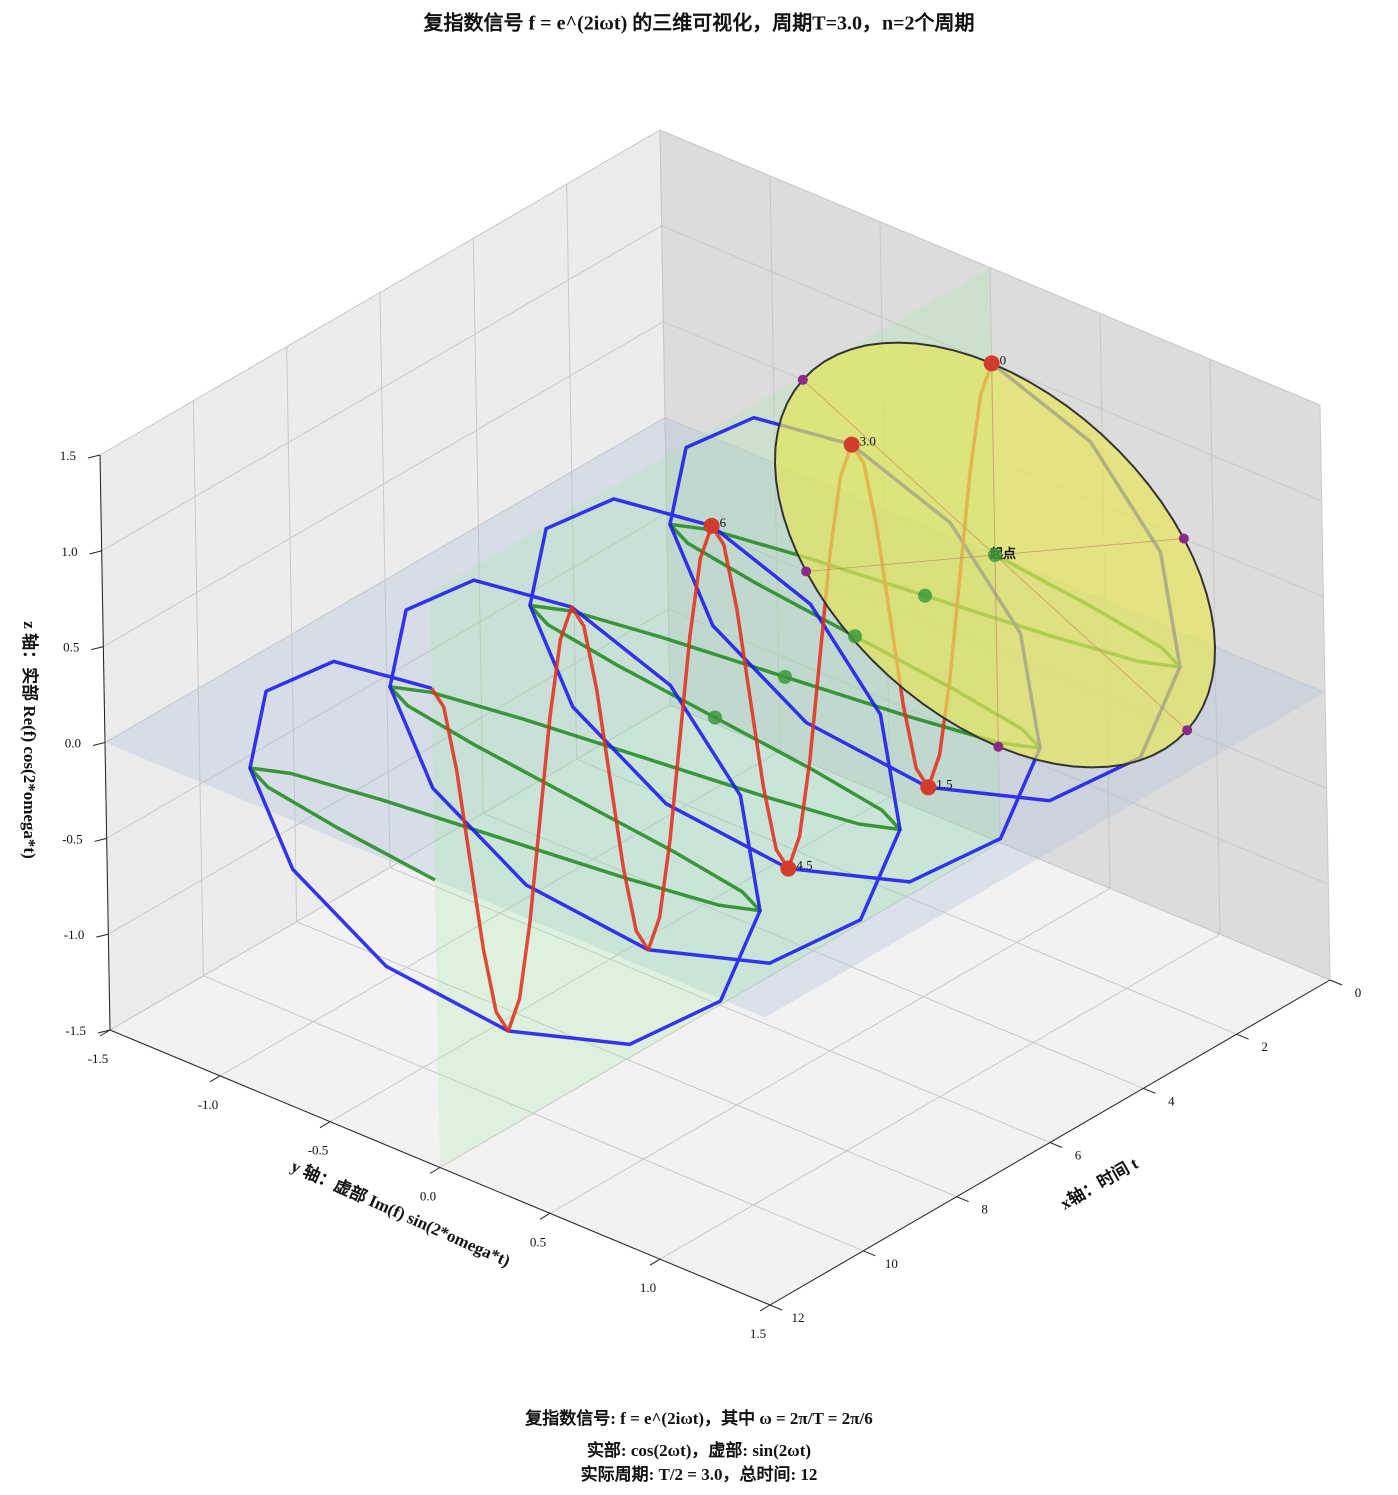 The image size is (1398, 1495). What do you see at coordinates (699, 1474) in the screenshot?
I see `subtitle: 实际周期: T/2 = 3.0，总时间: 12` at bounding box center [699, 1474].